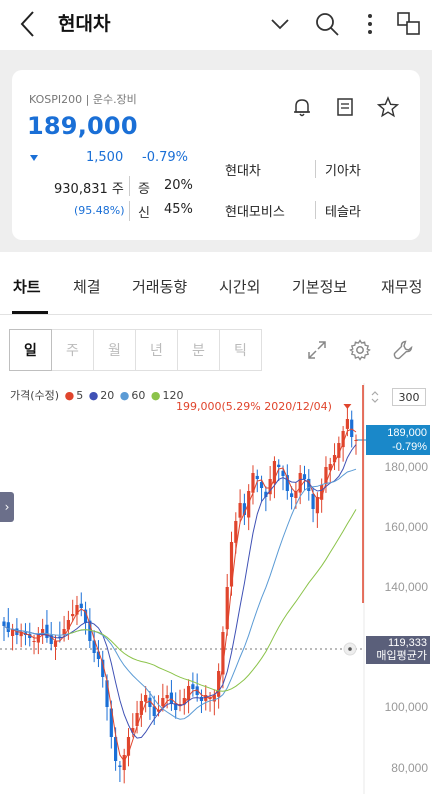 The image size is (432, 794). I want to click on active-tab-indicator, so click(30, 312).